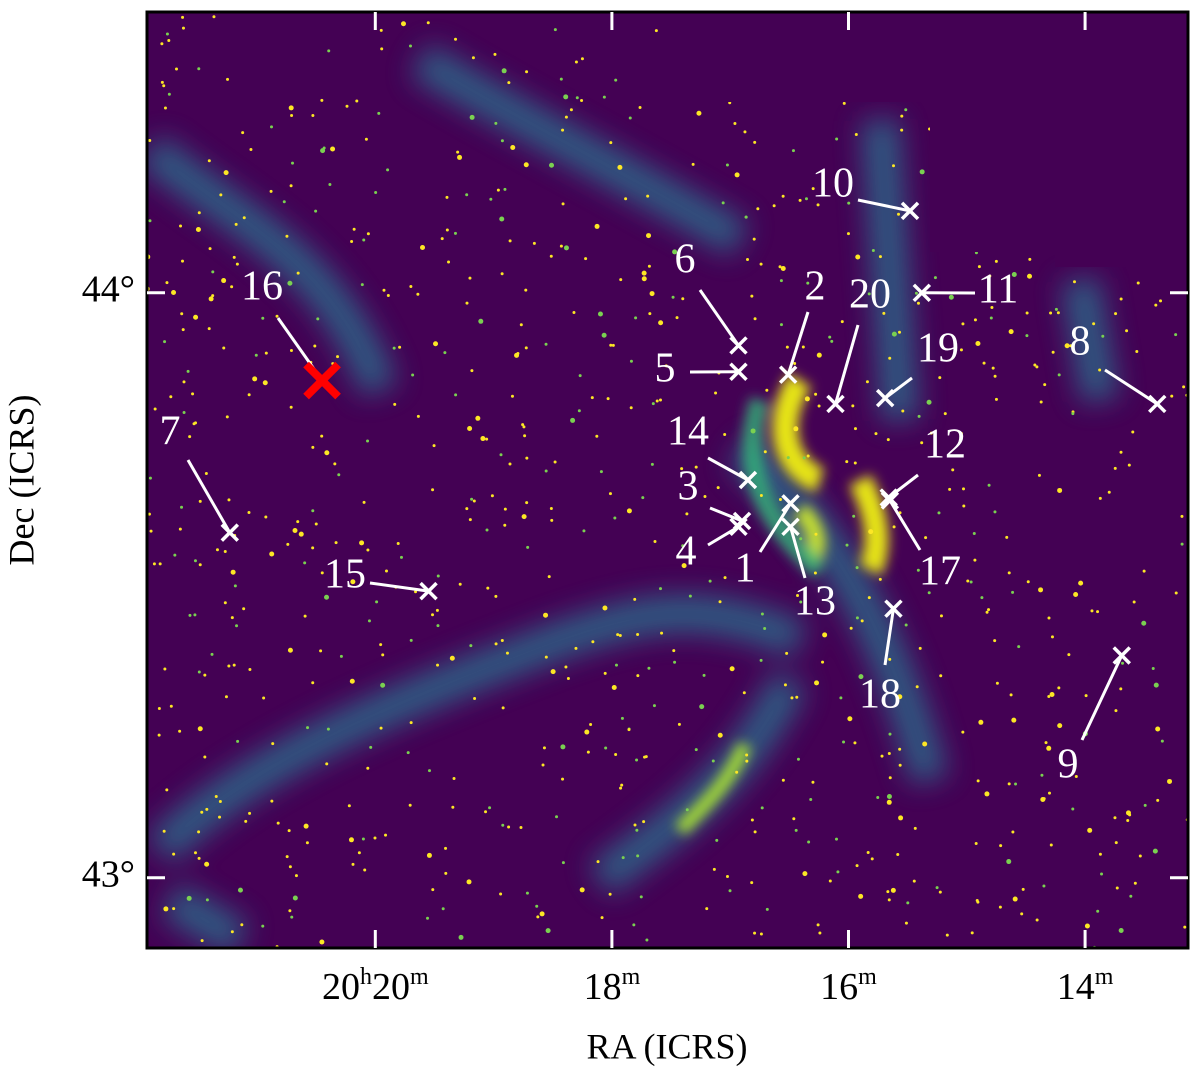 This screenshot has height=1083, width=1200. I want to click on point-label: 16, so click(262, 287).